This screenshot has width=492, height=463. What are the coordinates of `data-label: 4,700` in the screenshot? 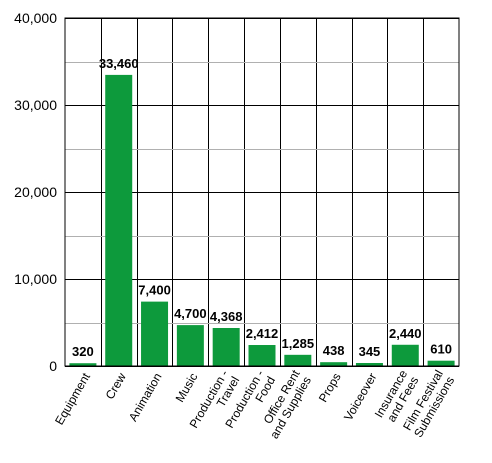 It's located at (190, 313).